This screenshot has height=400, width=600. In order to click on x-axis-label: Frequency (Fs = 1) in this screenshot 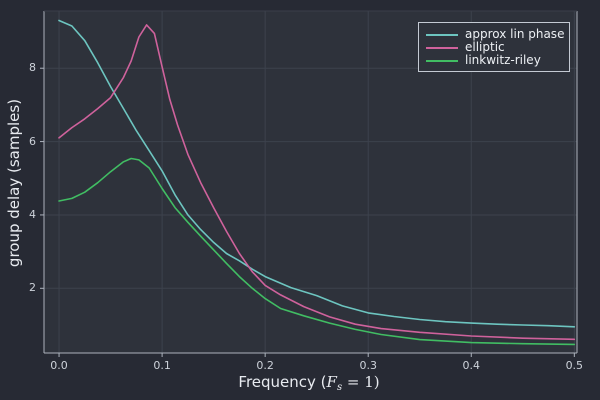, I will do `click(308, 383)`.